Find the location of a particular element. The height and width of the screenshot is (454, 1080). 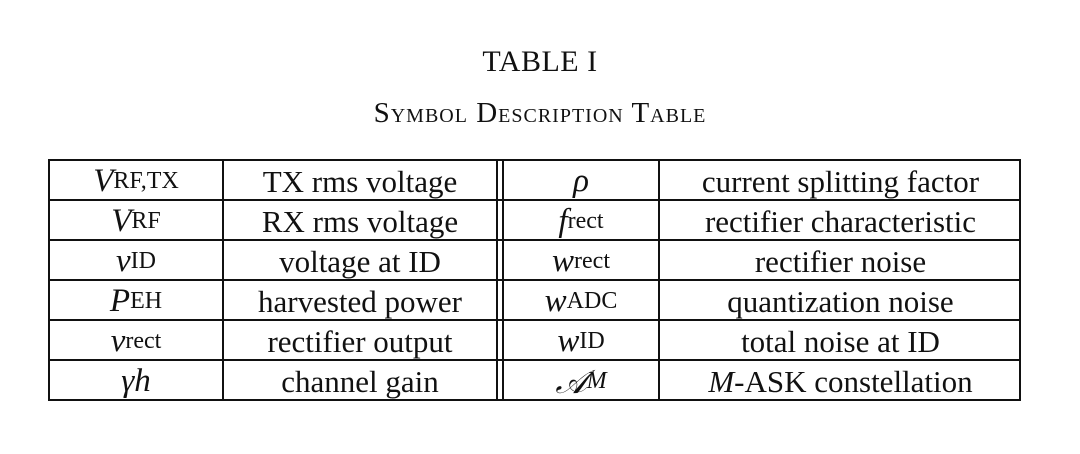

symbol-cell: ρ is located at coordinates (581, 180).